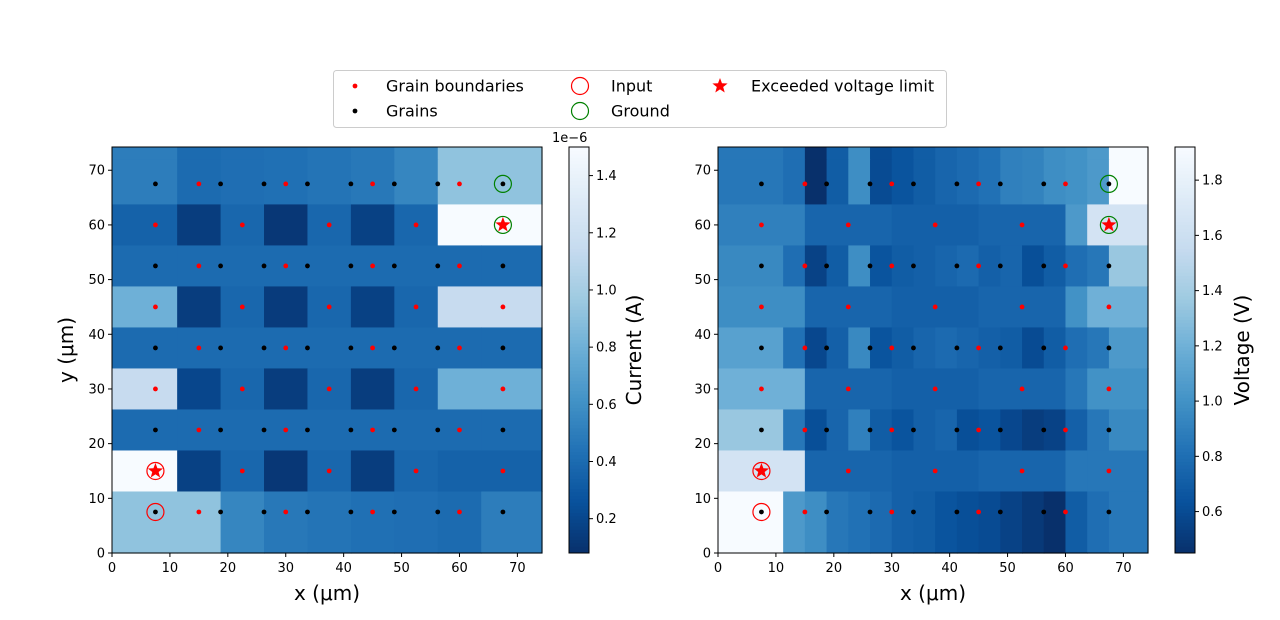 The height and width of the screenshot is (620, 1280). I want to click on exceeded-voltage-marker, so click(1109, 224).